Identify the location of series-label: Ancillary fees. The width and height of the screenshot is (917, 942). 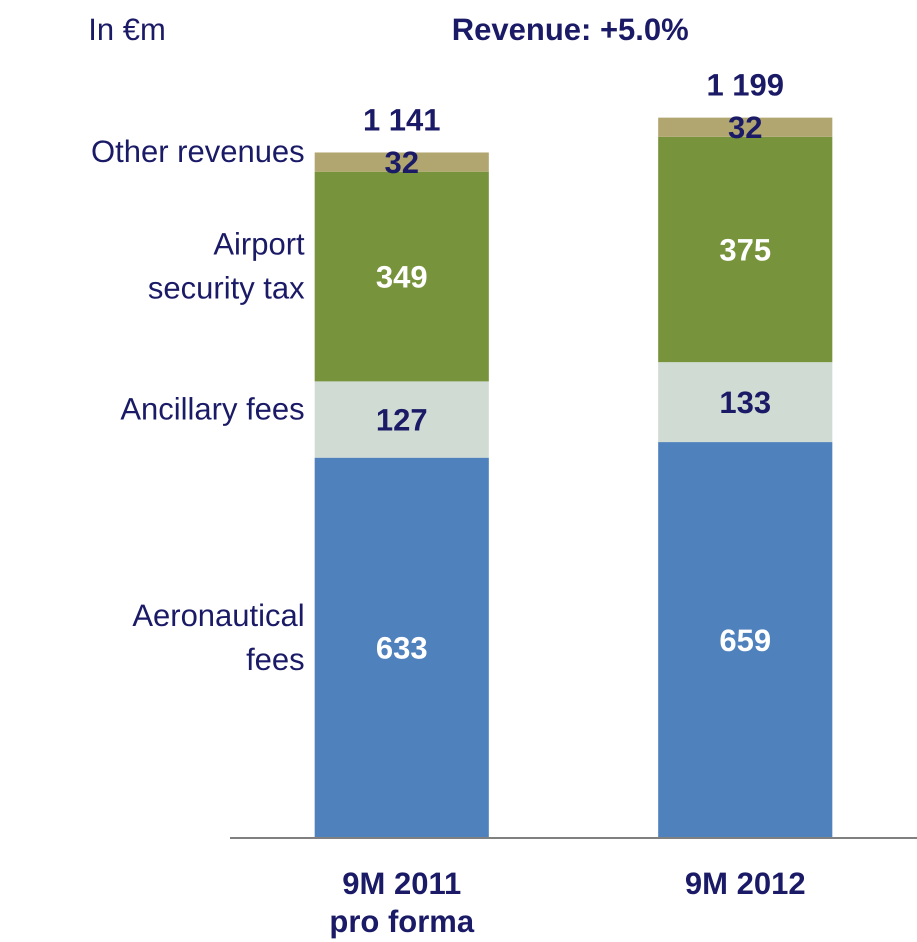
(212, 409).